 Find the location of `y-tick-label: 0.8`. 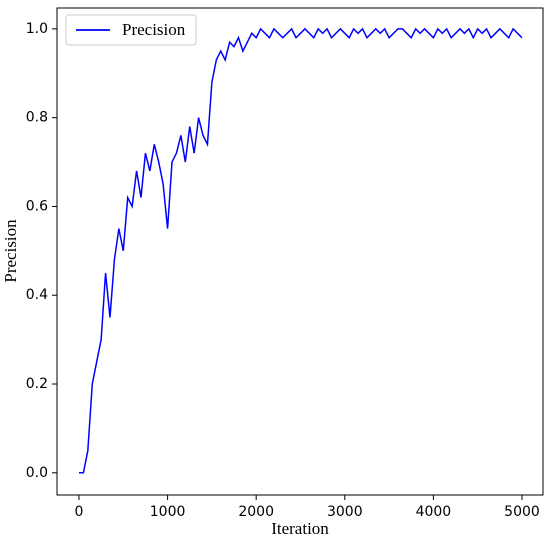

y-tick-label: 0.8 is located at coordinates (37, 118).